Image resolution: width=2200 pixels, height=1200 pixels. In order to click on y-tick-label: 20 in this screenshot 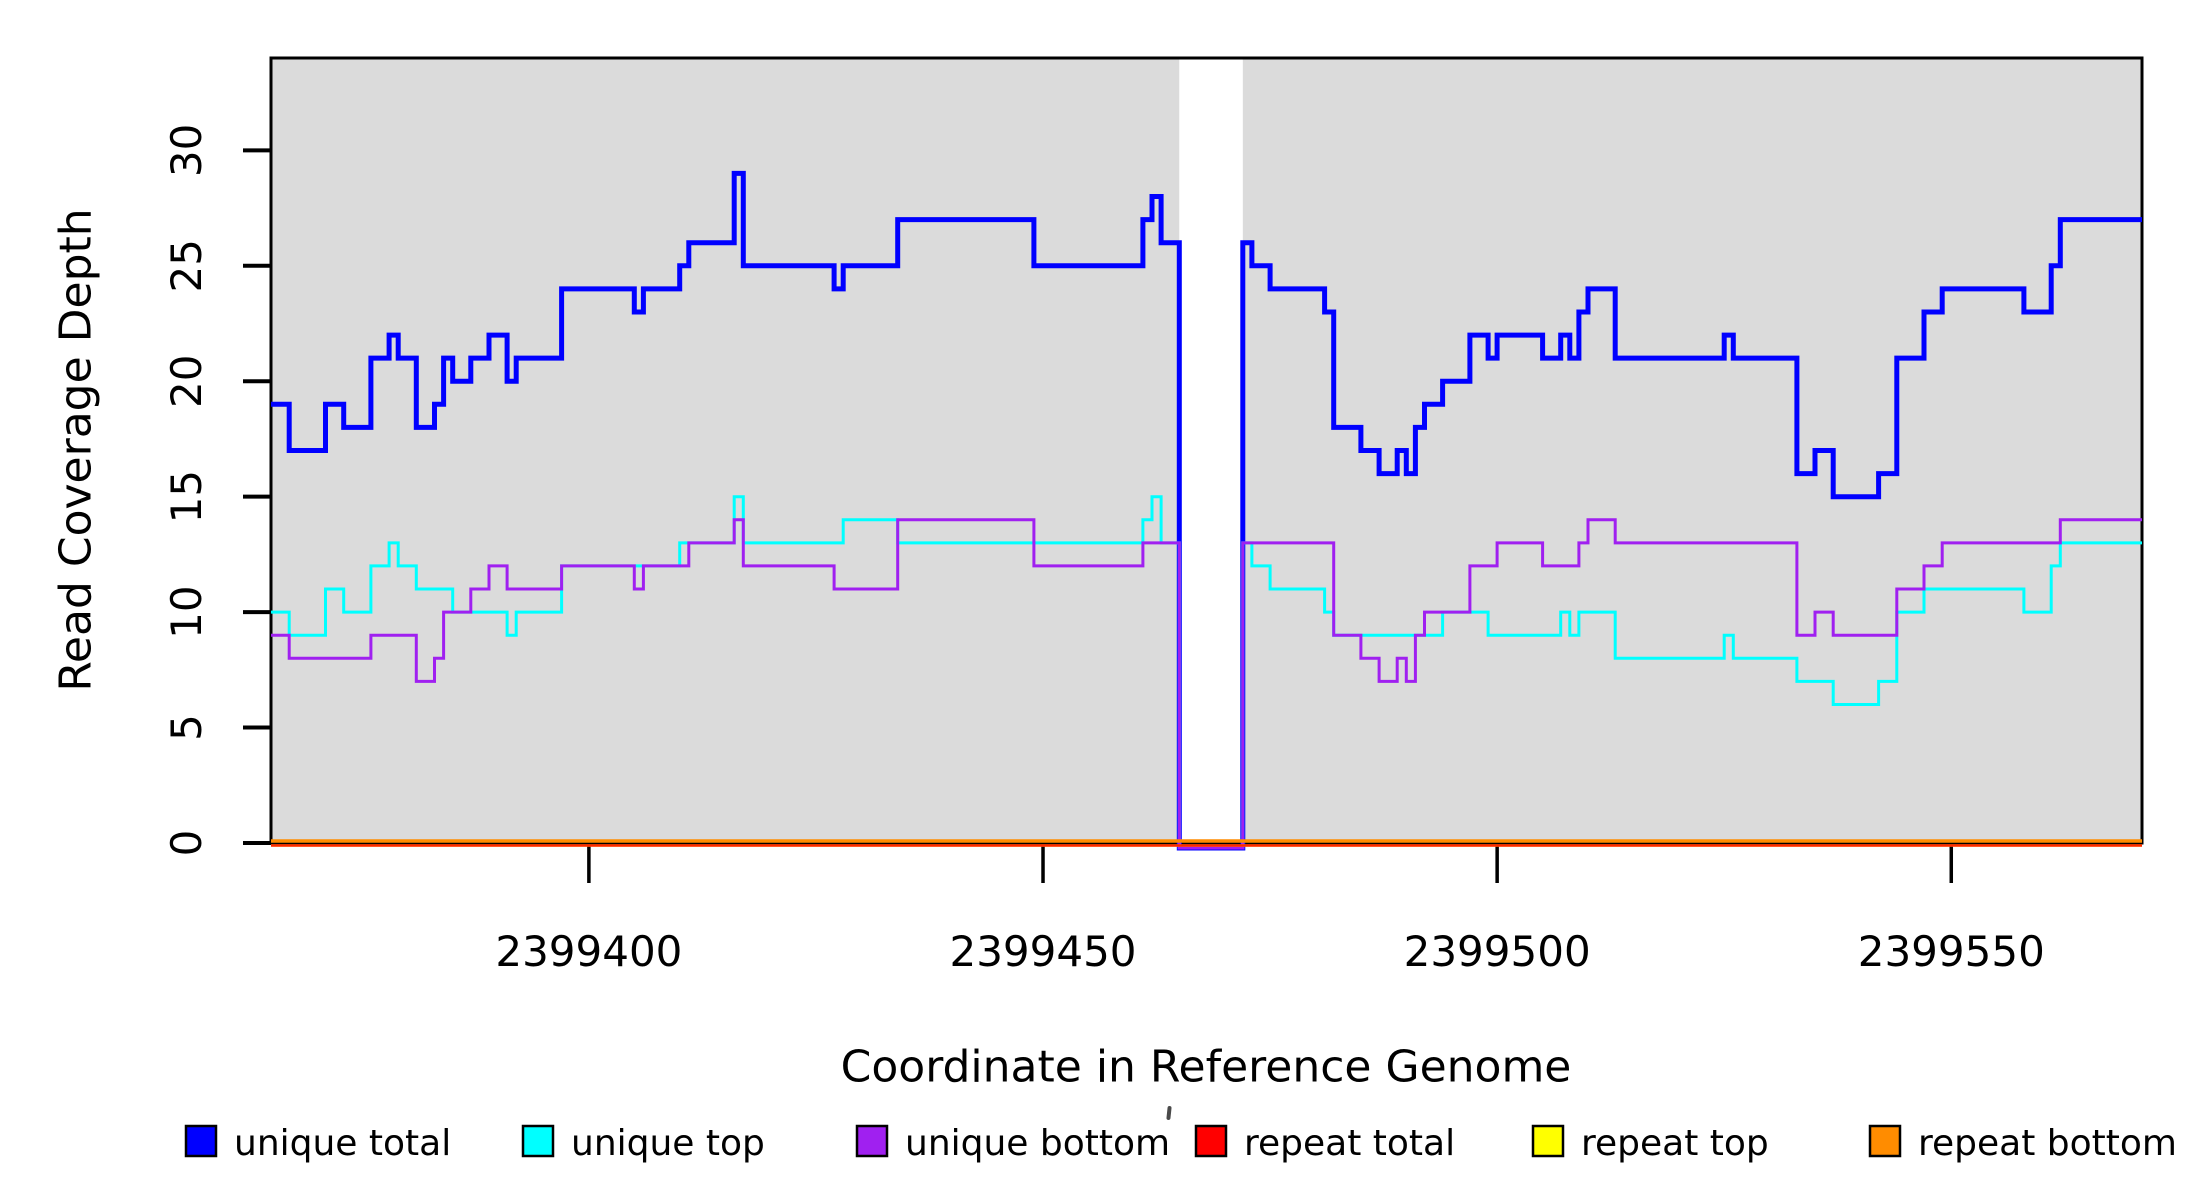, I will do `click(186, 381)`.